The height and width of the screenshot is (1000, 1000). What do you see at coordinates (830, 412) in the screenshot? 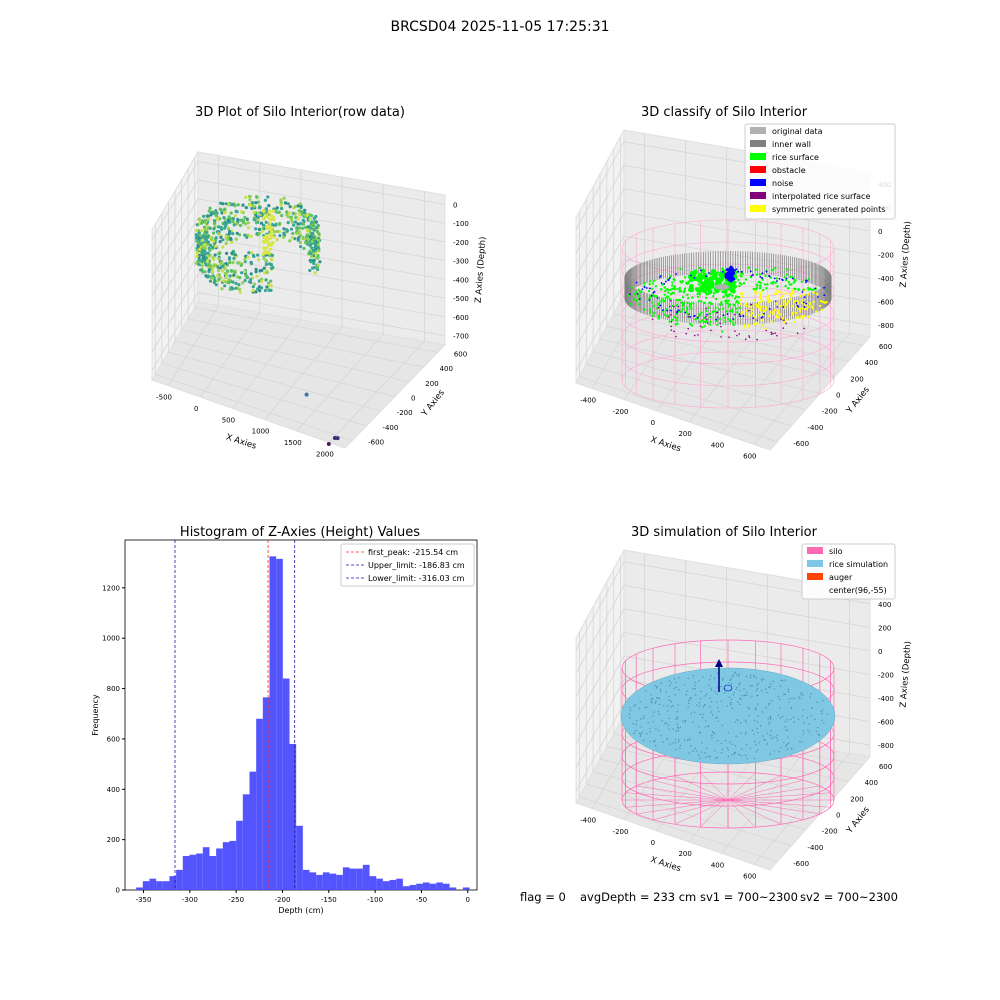
I see `classify-ytick: -200` at bounding box center [830, 412].